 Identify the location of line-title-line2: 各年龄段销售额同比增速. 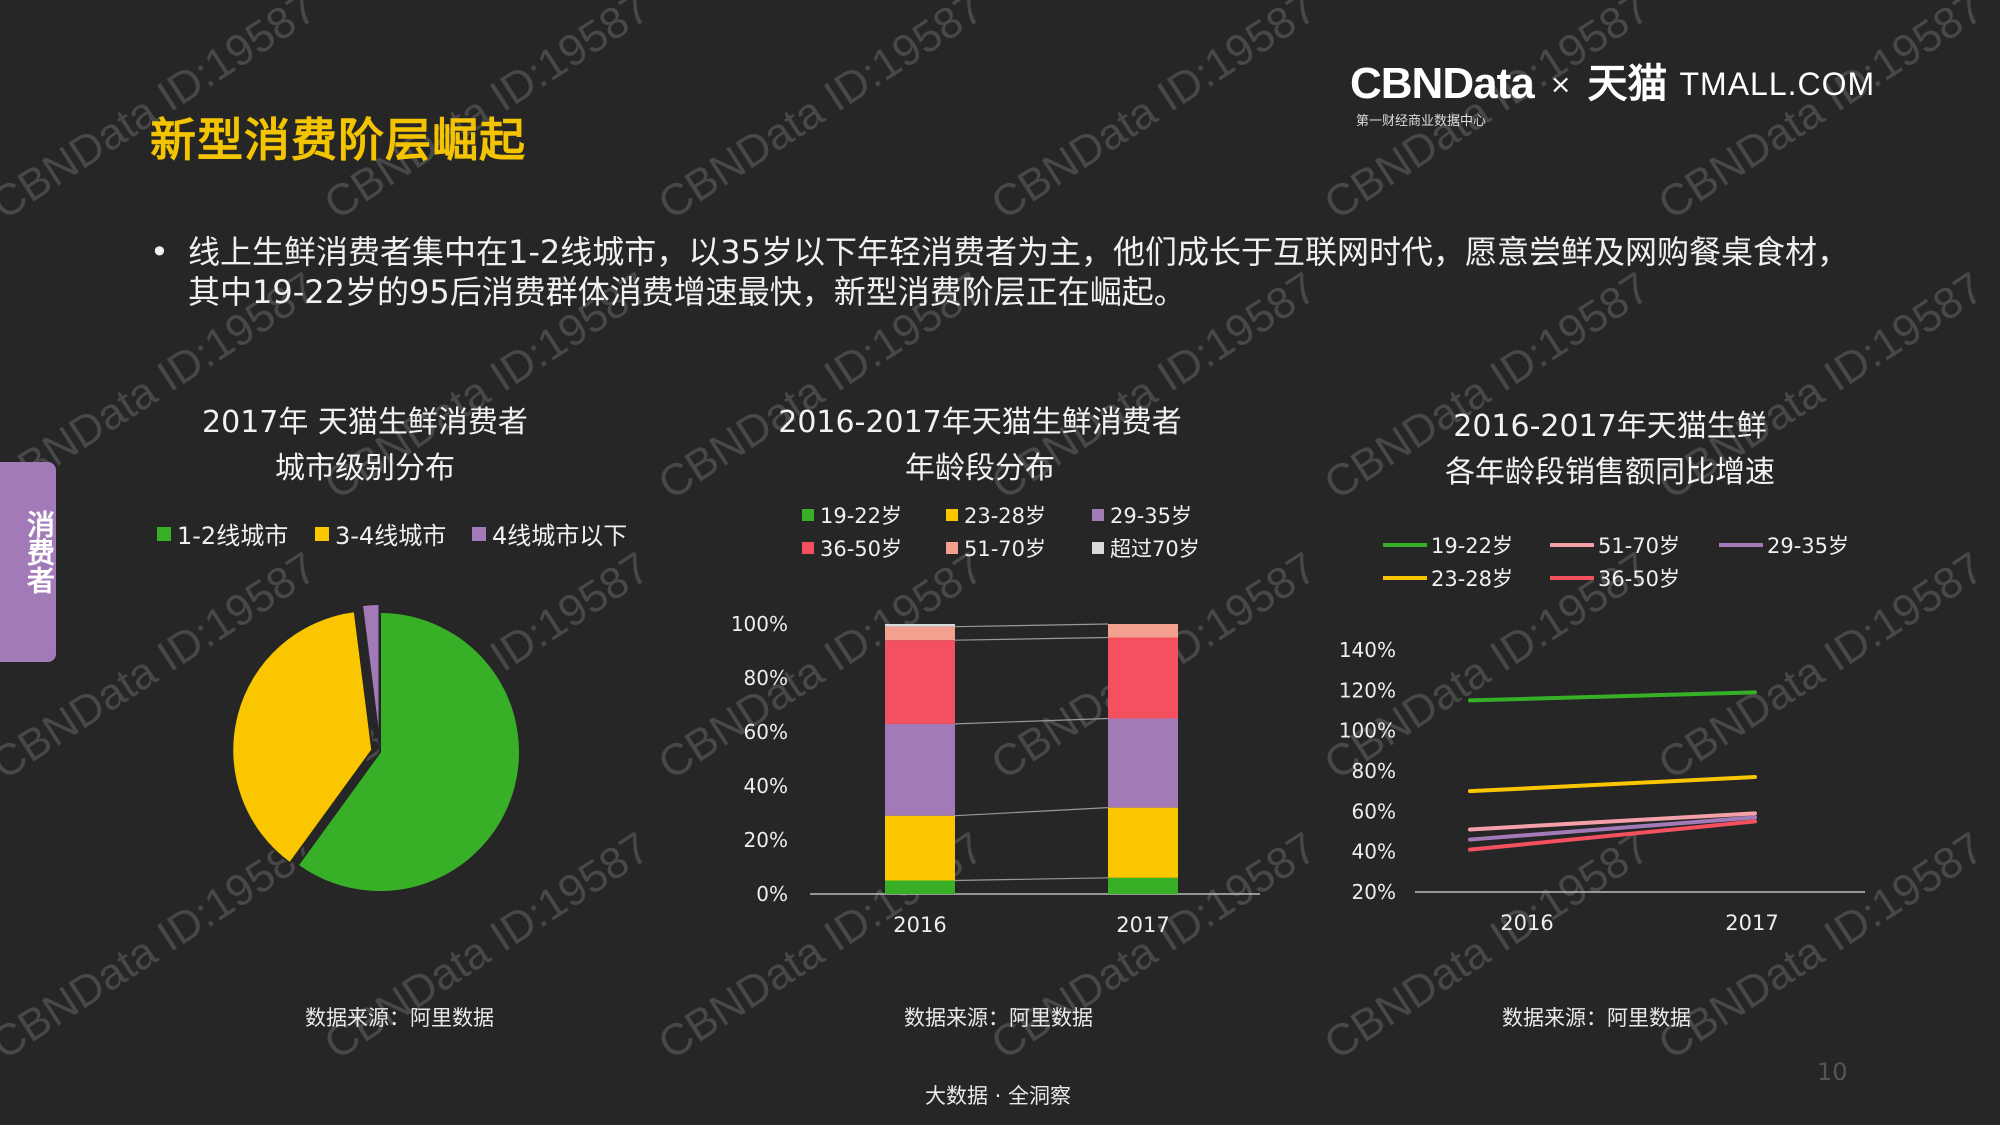
(1610, 472).